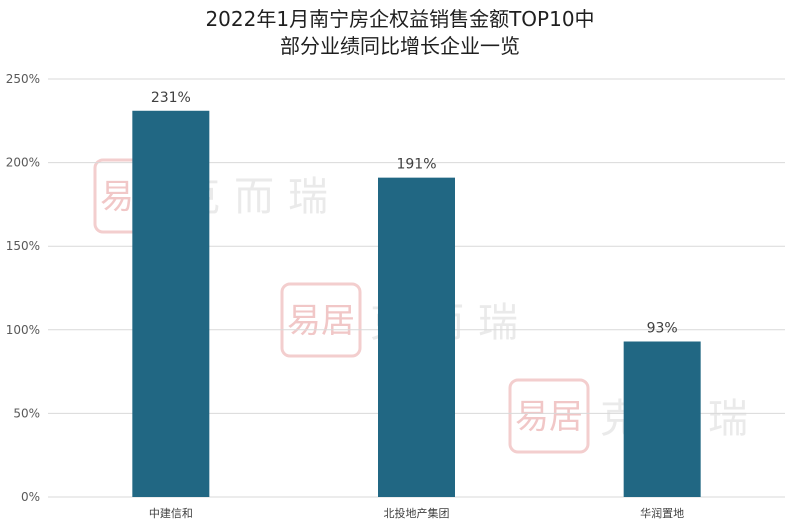 This screenshot has width=800, height=528. I want to click on y-tick-label: 200%, so click(23, 163).